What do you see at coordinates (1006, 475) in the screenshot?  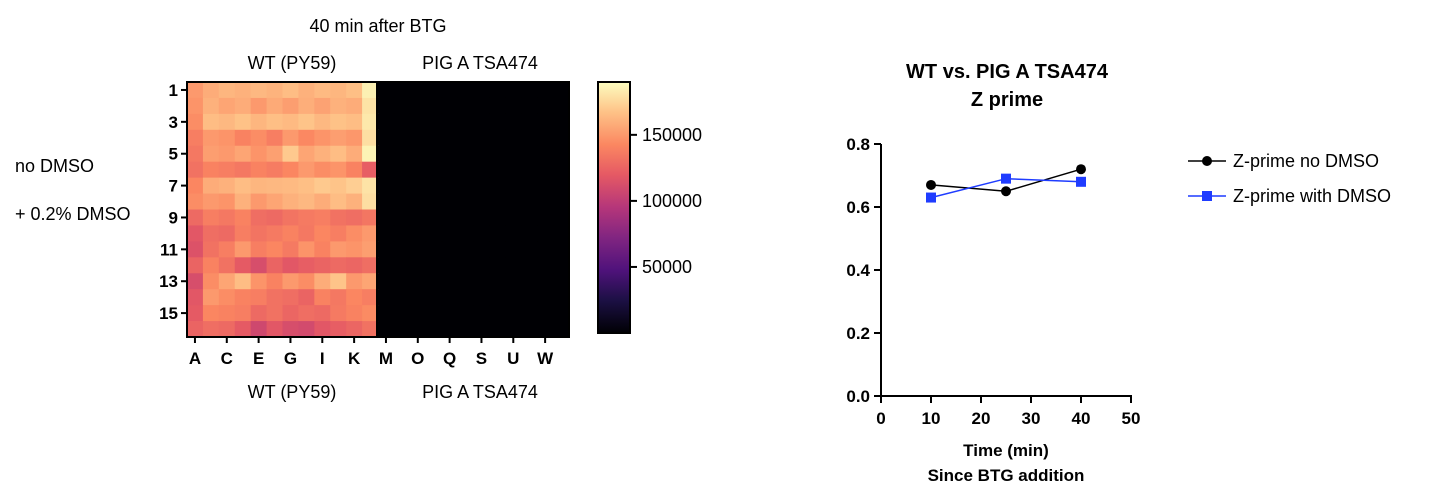 I see `x-axis-label-secondary: Since BTG addition` at bounding box center [1006, 475].